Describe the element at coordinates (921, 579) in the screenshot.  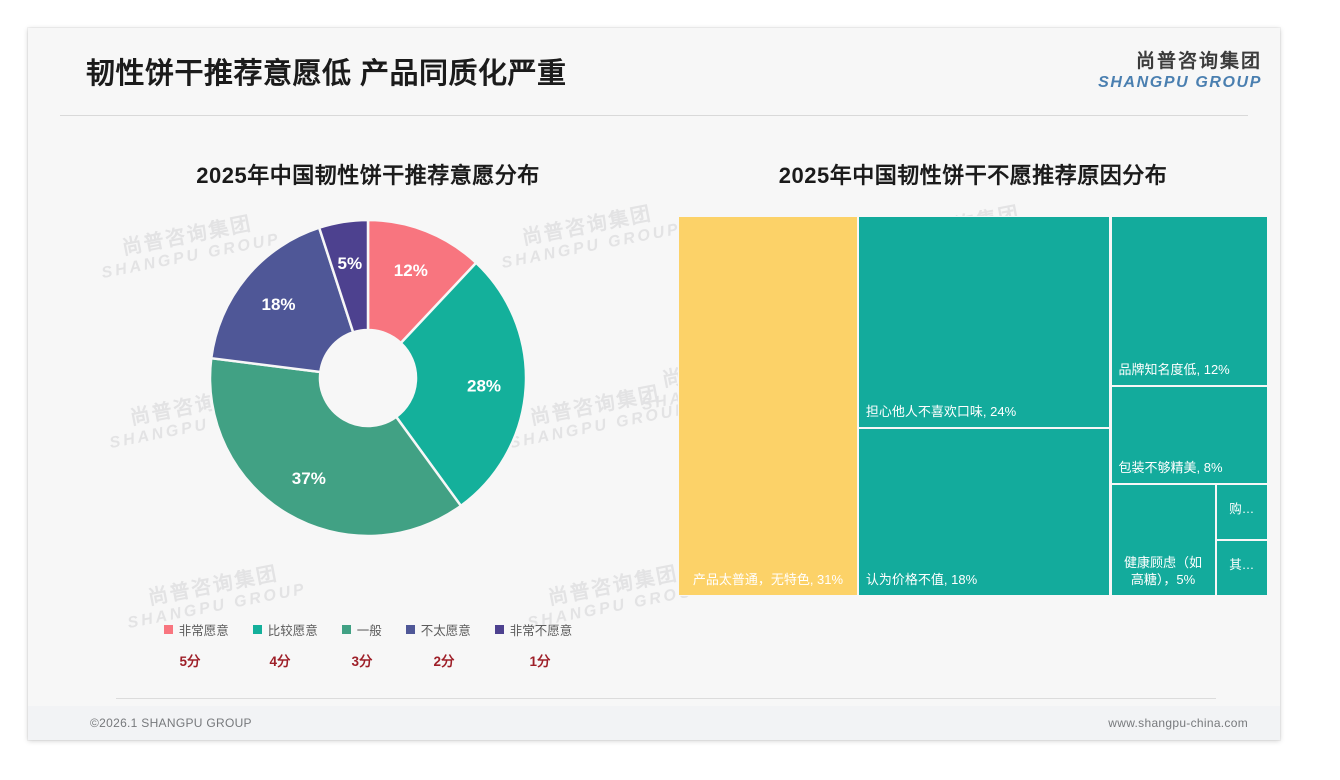
I see `treemap-cell-label: 认为价格不值, 18%` at that location.